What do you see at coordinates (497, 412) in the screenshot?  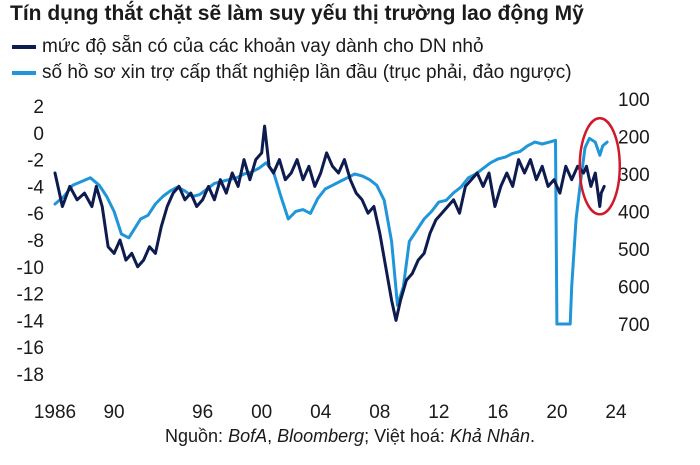 I see `x-tick-label: 16` at bounding box center [497, 412].